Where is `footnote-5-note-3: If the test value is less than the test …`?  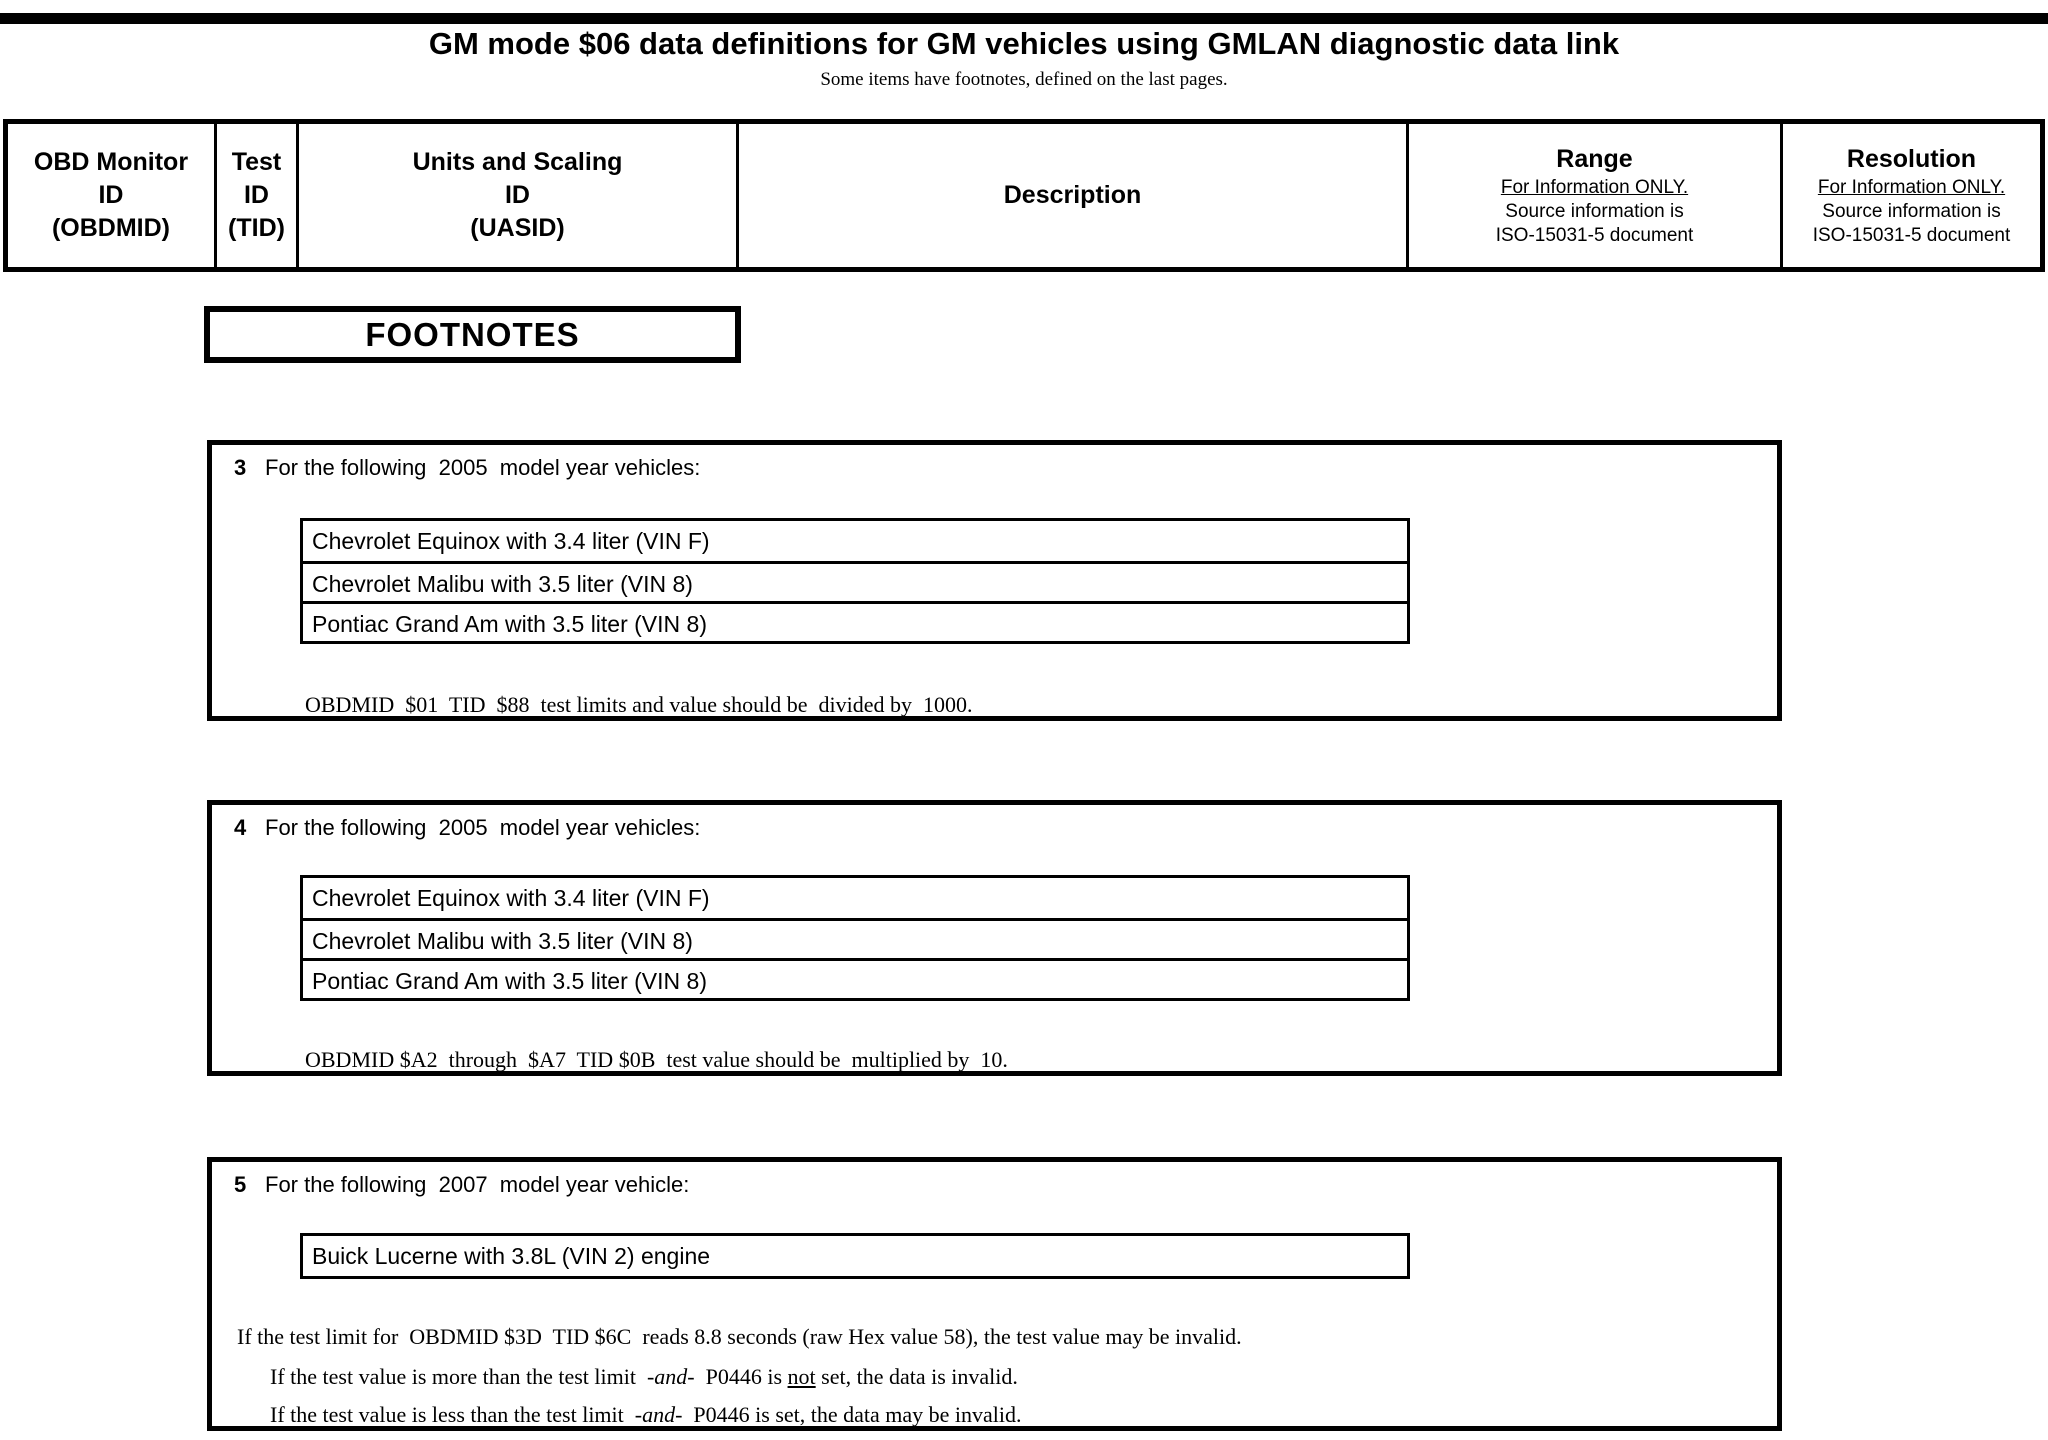 footnote-5-note-3: If the test value is less than the test … is located at coordinates (646, 1415).